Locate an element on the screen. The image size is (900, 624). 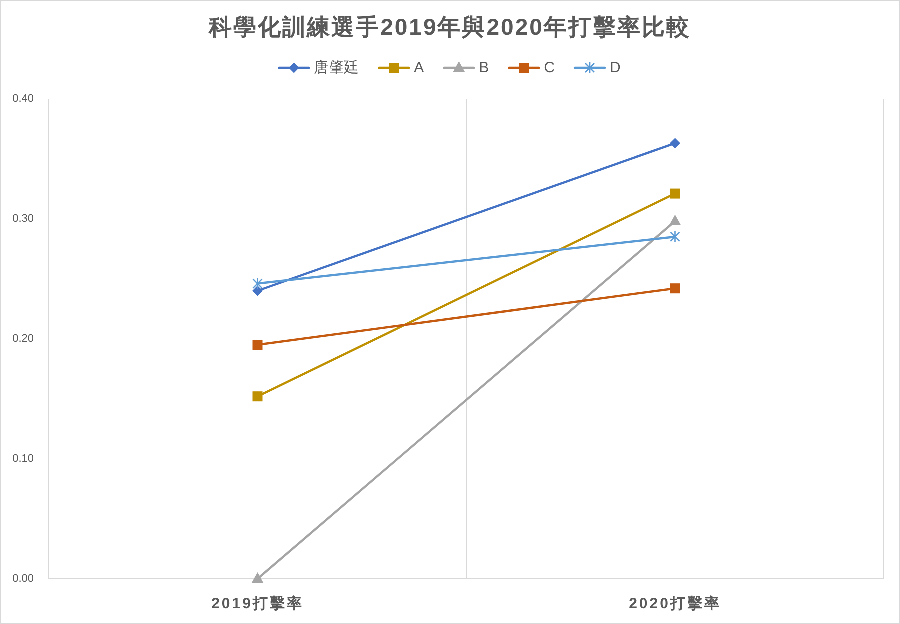
legend-label: B is located at coordinates (484, 68).